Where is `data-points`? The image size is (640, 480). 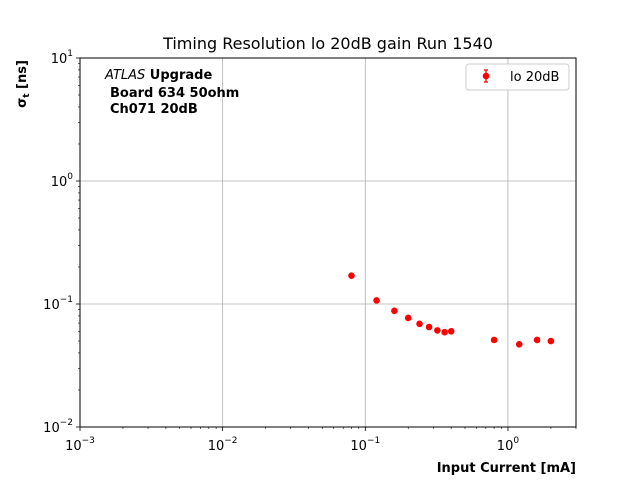 data-points is located at coordinates (451, 310).